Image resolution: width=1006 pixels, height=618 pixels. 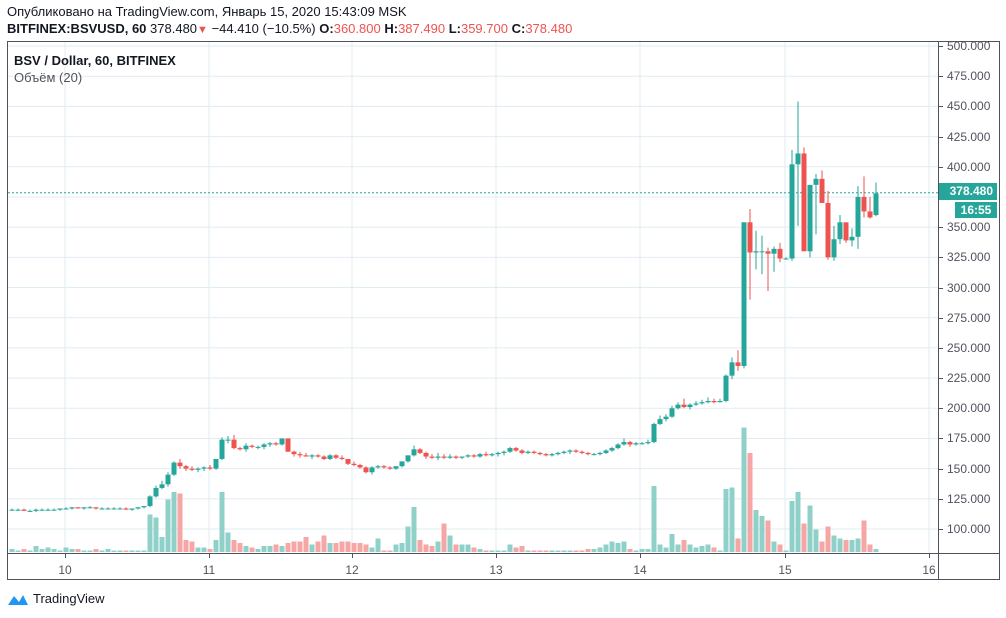 I want to click on tradingview-logo: TradingView, so click(x=56, y=598).